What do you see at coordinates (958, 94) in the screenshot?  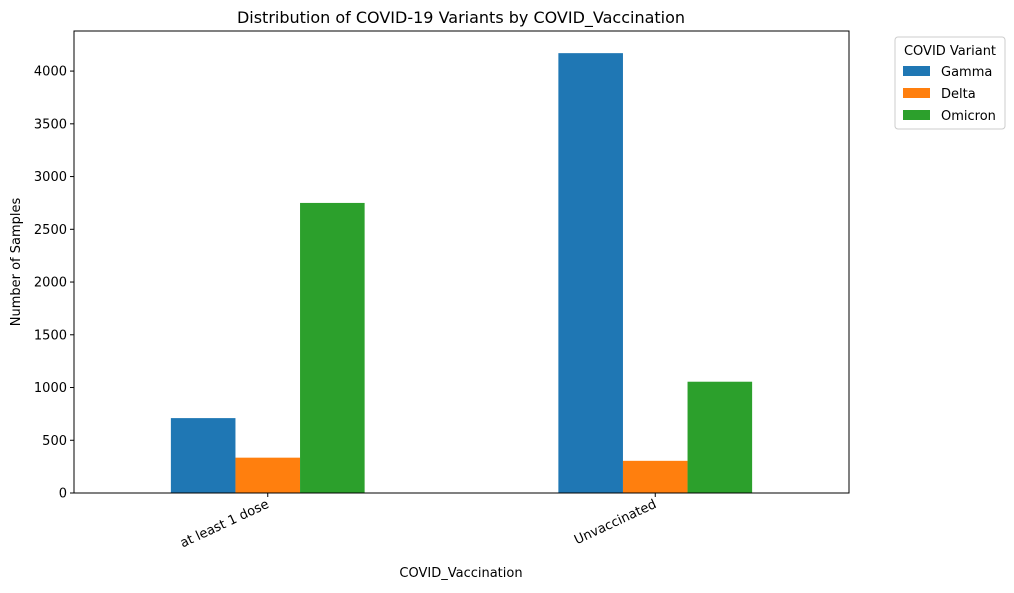 I see `legend-label-delta: Delta` at bounding box center [958, 94].